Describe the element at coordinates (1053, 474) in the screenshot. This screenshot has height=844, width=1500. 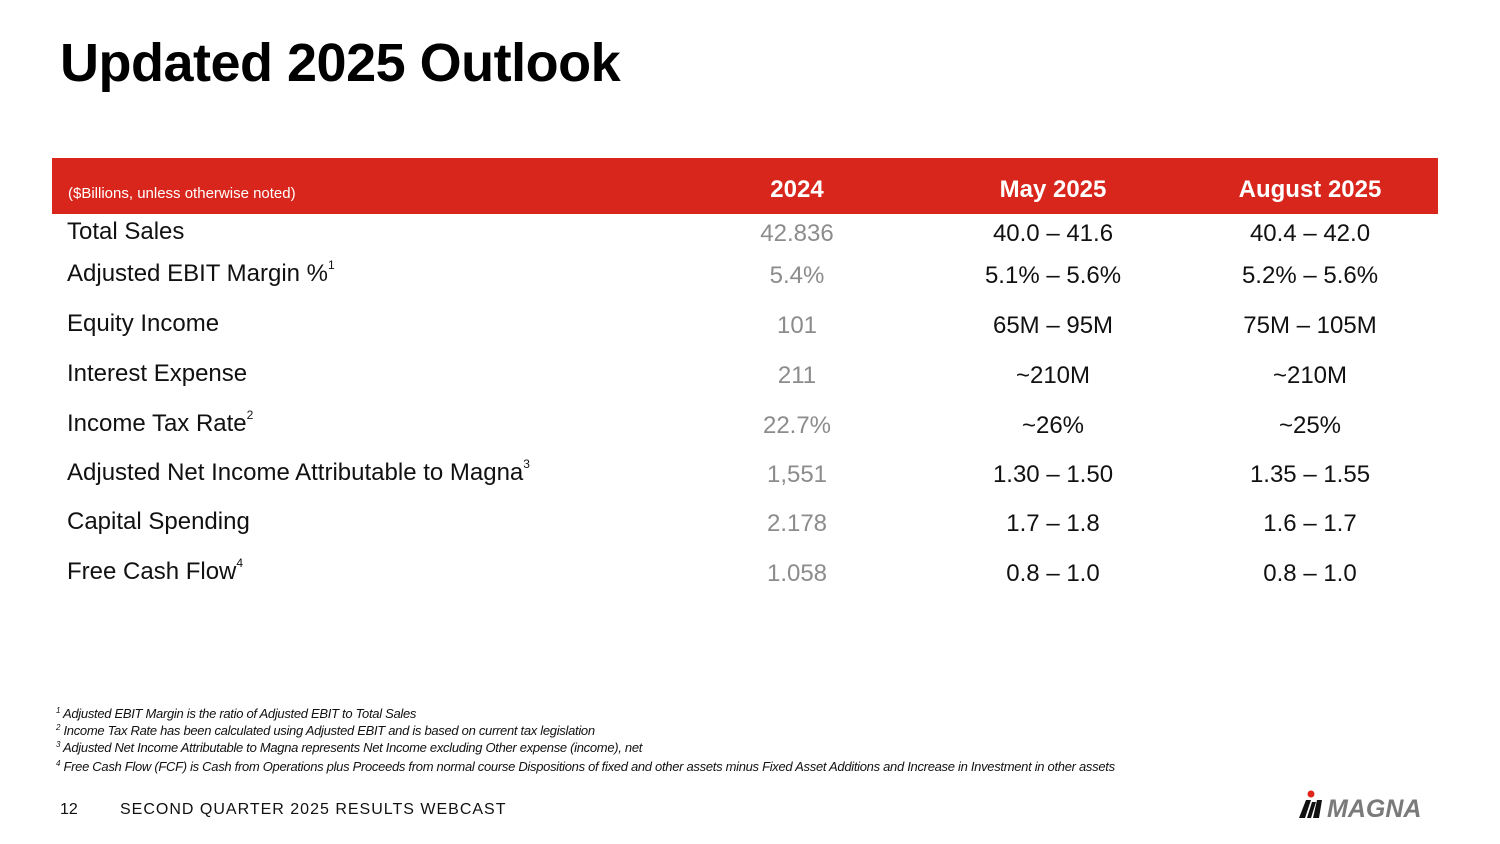
I see `cell-value: 1.30 – 1.50` at that location.